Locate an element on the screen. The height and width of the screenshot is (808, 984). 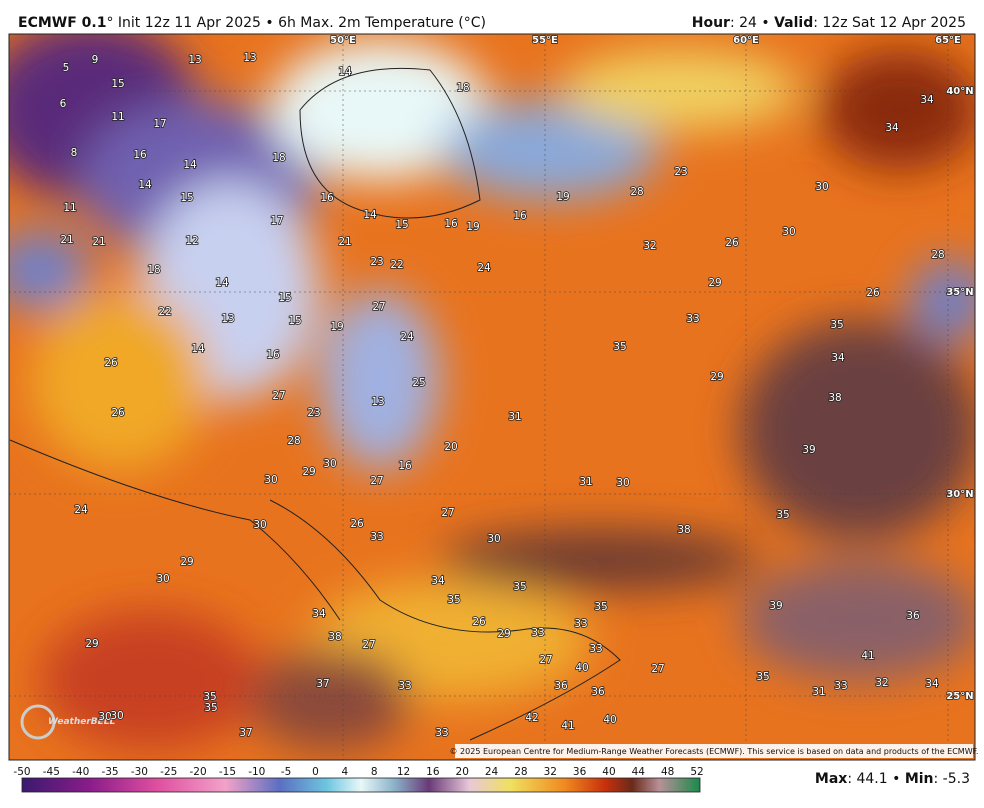
logo: WeatherBELL is located at coordinates (82, 722).